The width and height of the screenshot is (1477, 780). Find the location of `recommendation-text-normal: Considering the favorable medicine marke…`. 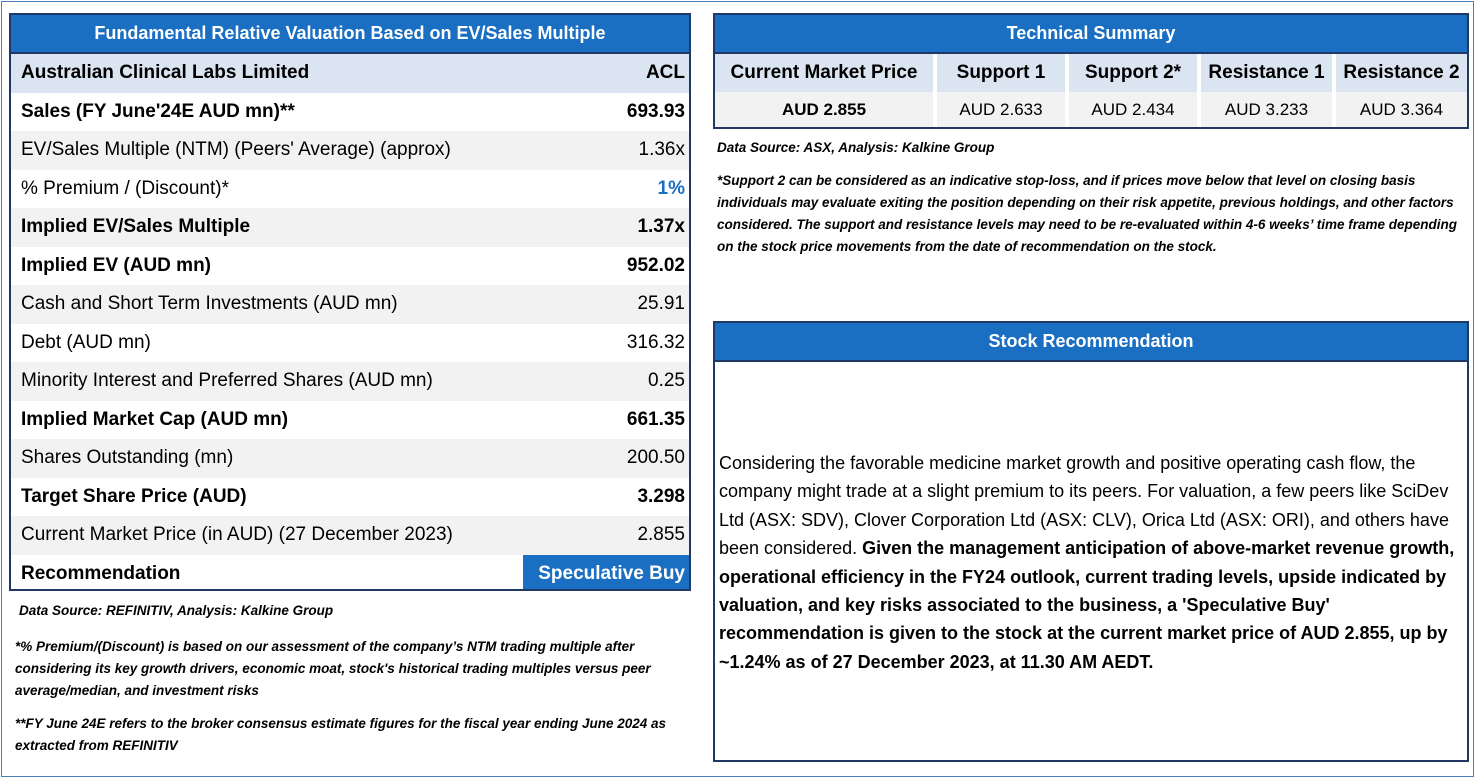

recommendation-text-normal: Considering the favorable medicine marke… is located at coordinates (1084, 506).